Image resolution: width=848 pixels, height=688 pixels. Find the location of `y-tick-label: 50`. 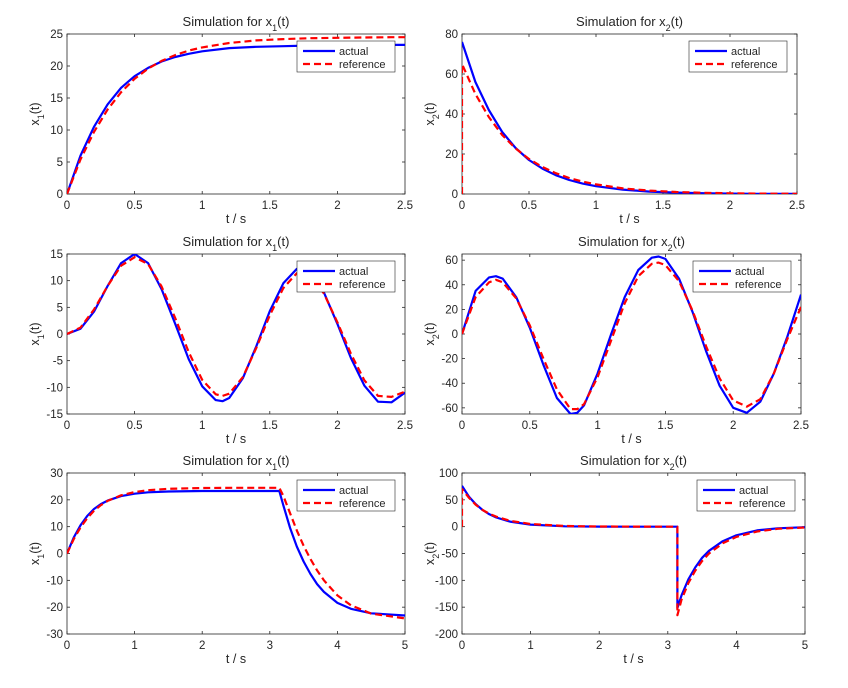

y-tick-label: 50 is located at coordinates (451, 501).